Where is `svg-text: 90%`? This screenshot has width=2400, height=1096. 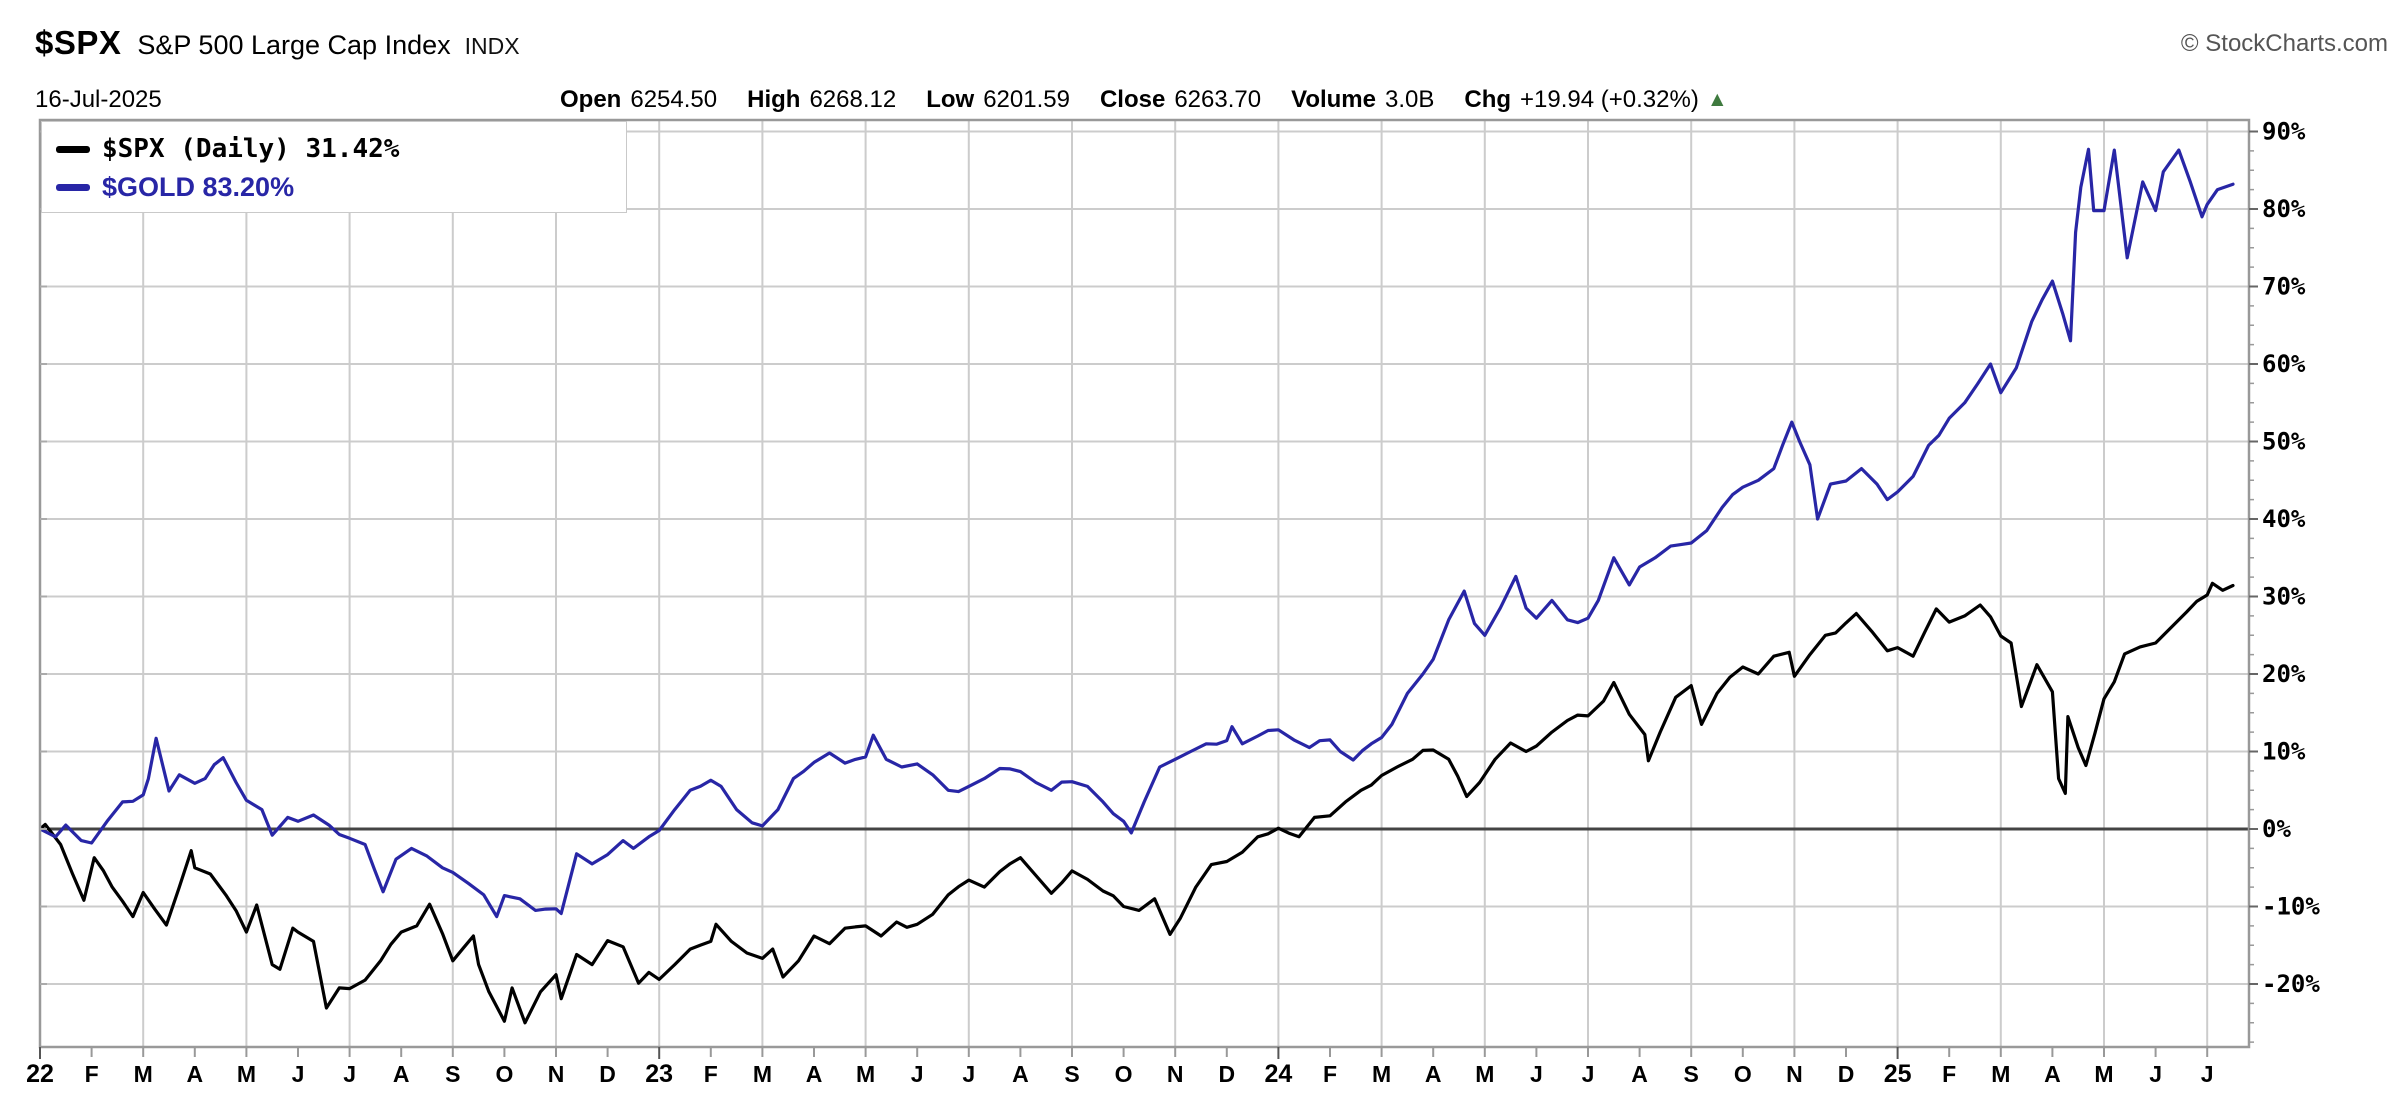 svg-text: 90% is located at coordinates (2284, 132).